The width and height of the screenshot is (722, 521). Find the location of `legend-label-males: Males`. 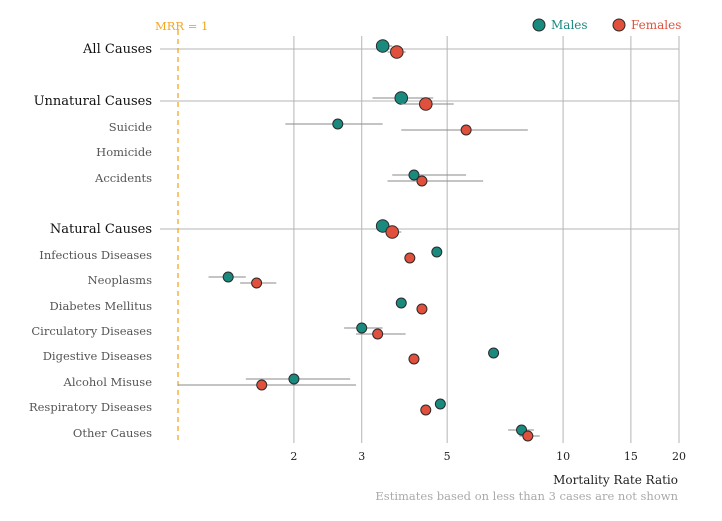

legend-label-males: Males is located at coordinates (569, 25).